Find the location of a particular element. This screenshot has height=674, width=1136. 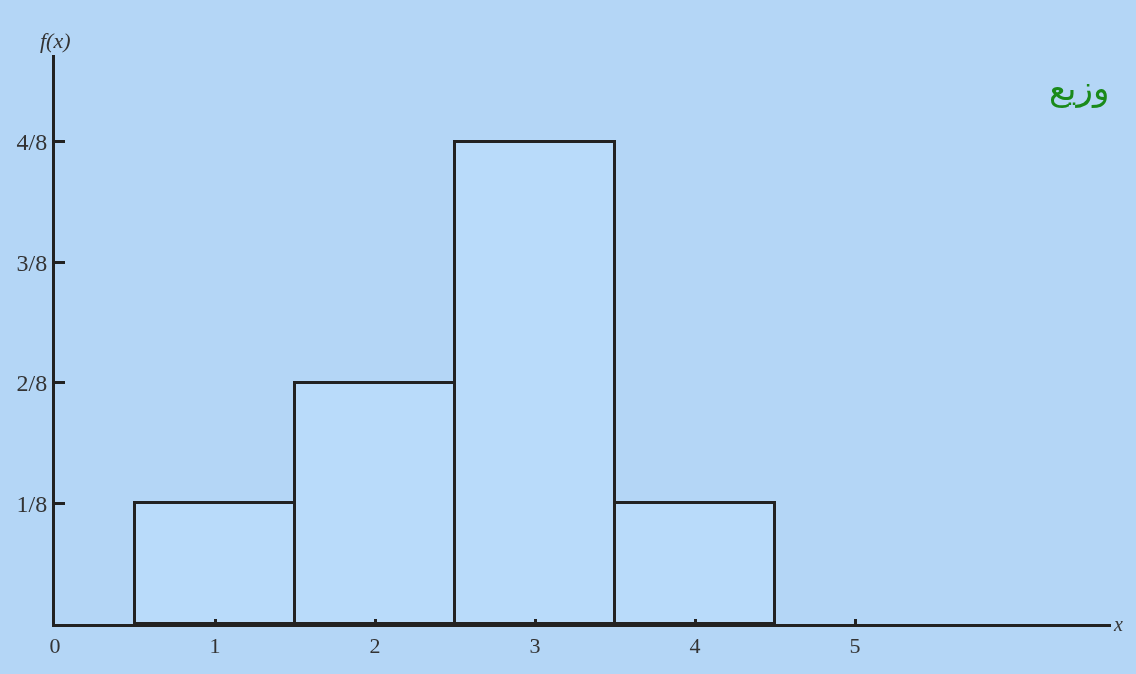

x-tick-label: 0 is located at coordinates (55, 646).